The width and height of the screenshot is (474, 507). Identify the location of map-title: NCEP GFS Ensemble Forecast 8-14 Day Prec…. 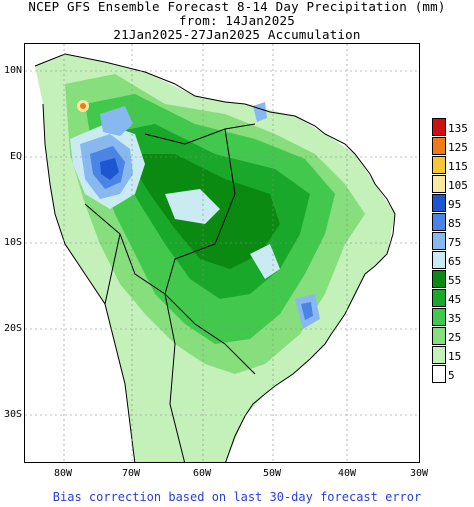
(237, 7).